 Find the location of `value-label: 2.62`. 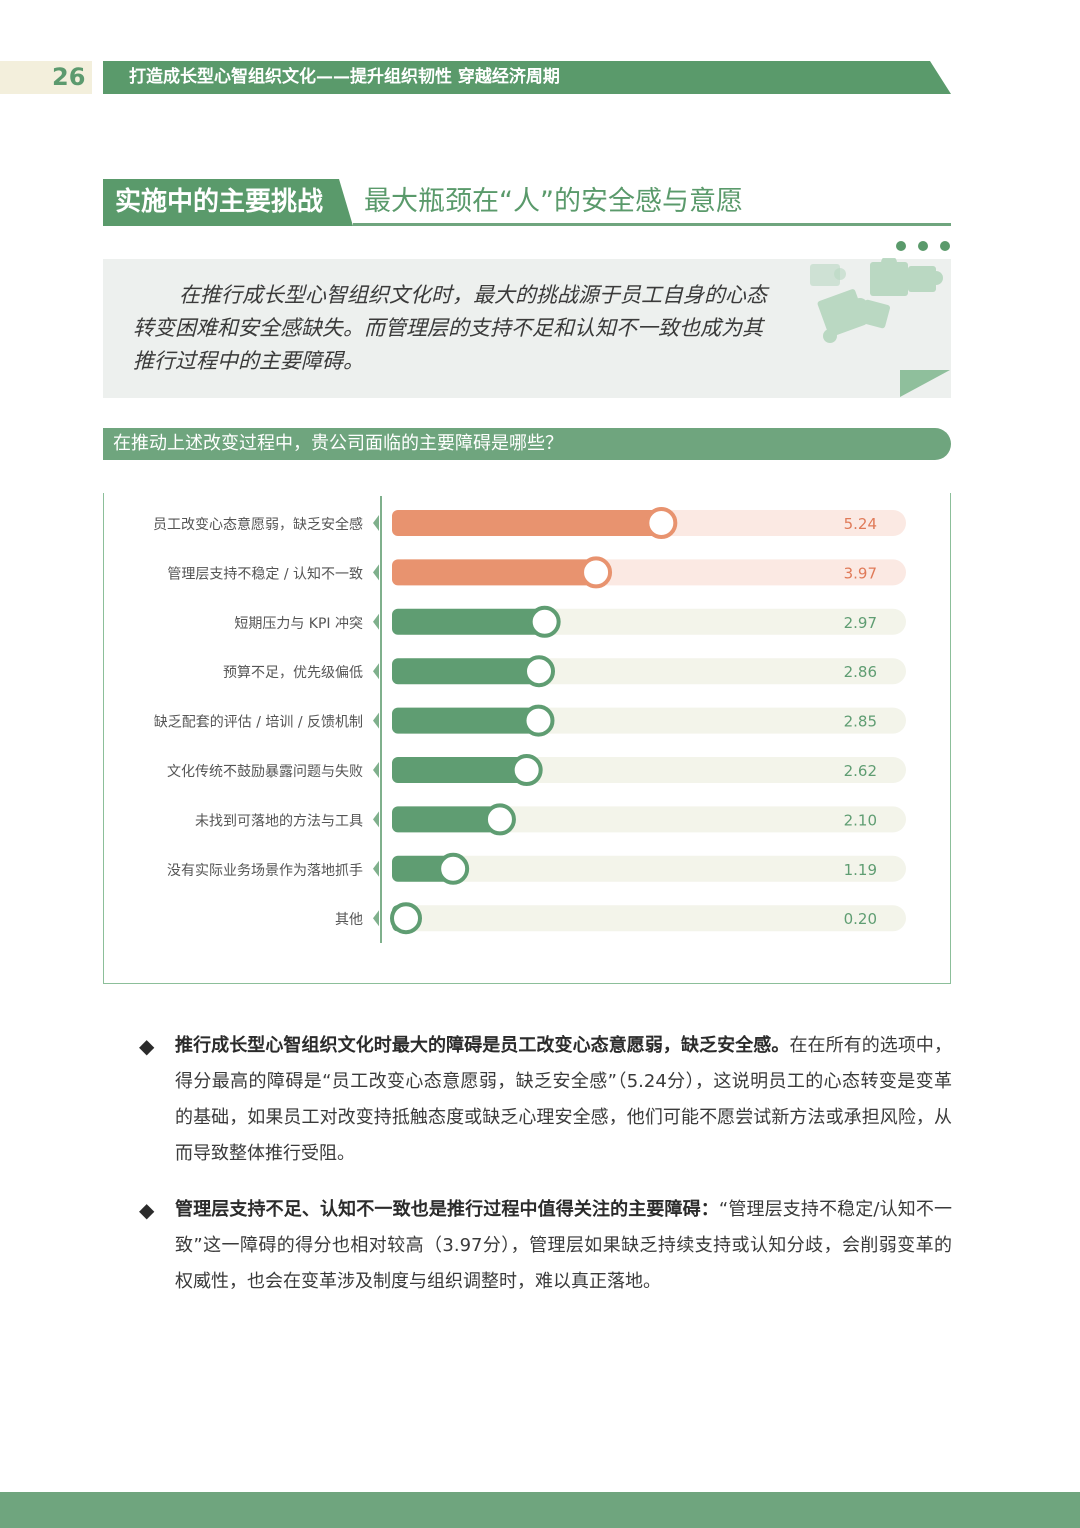

value-label: 2.62 is located at coordinates (860, 771).